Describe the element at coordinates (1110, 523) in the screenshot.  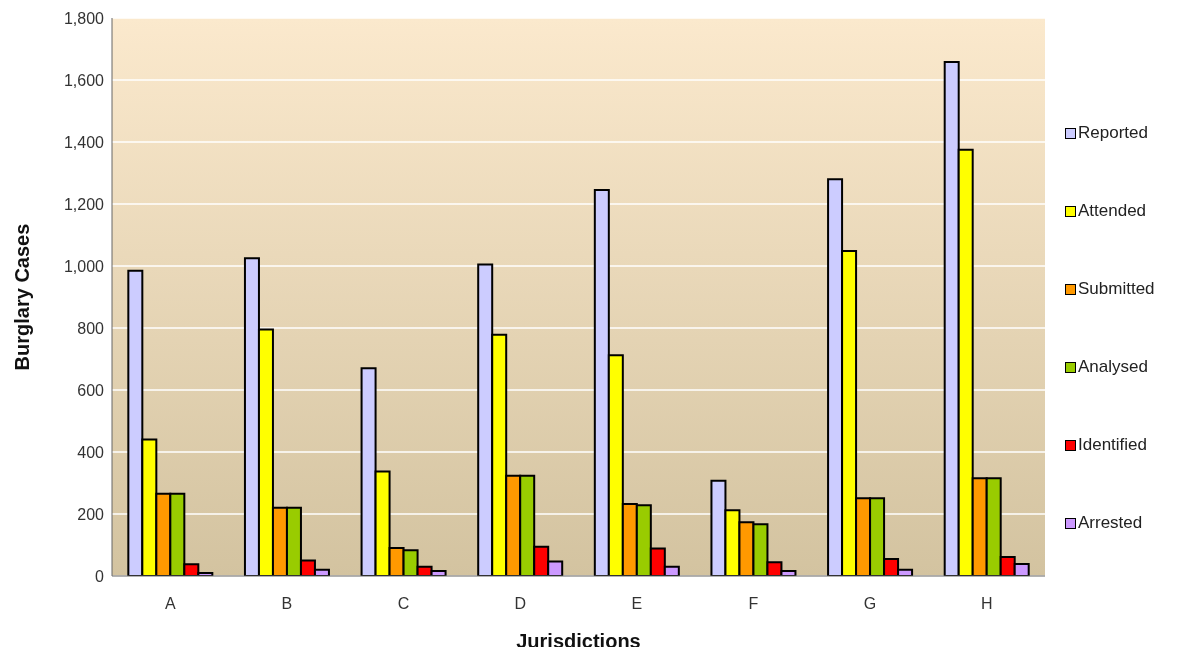
I see `legend-label: Arrested` at that location.